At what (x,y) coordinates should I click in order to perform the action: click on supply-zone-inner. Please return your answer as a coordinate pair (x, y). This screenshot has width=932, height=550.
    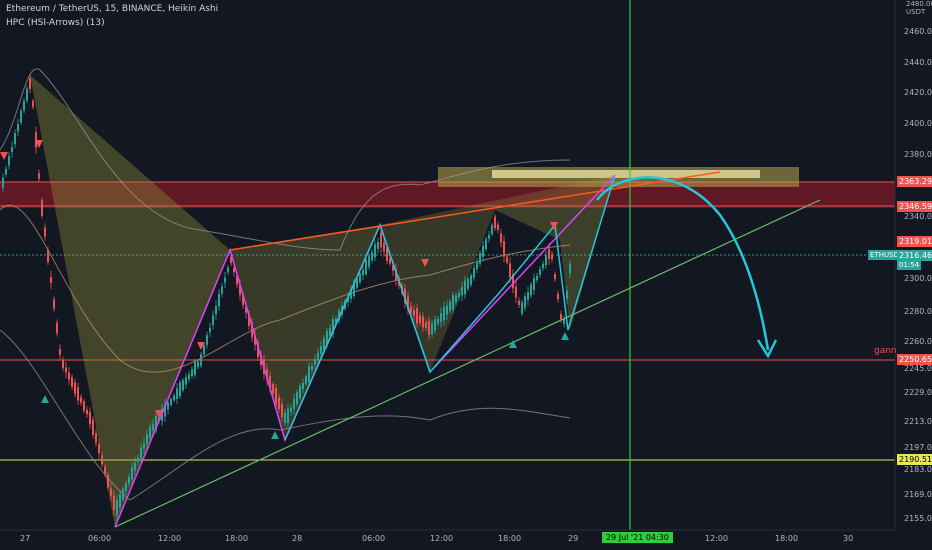
    Looking at the image, I should click on (626, 174).